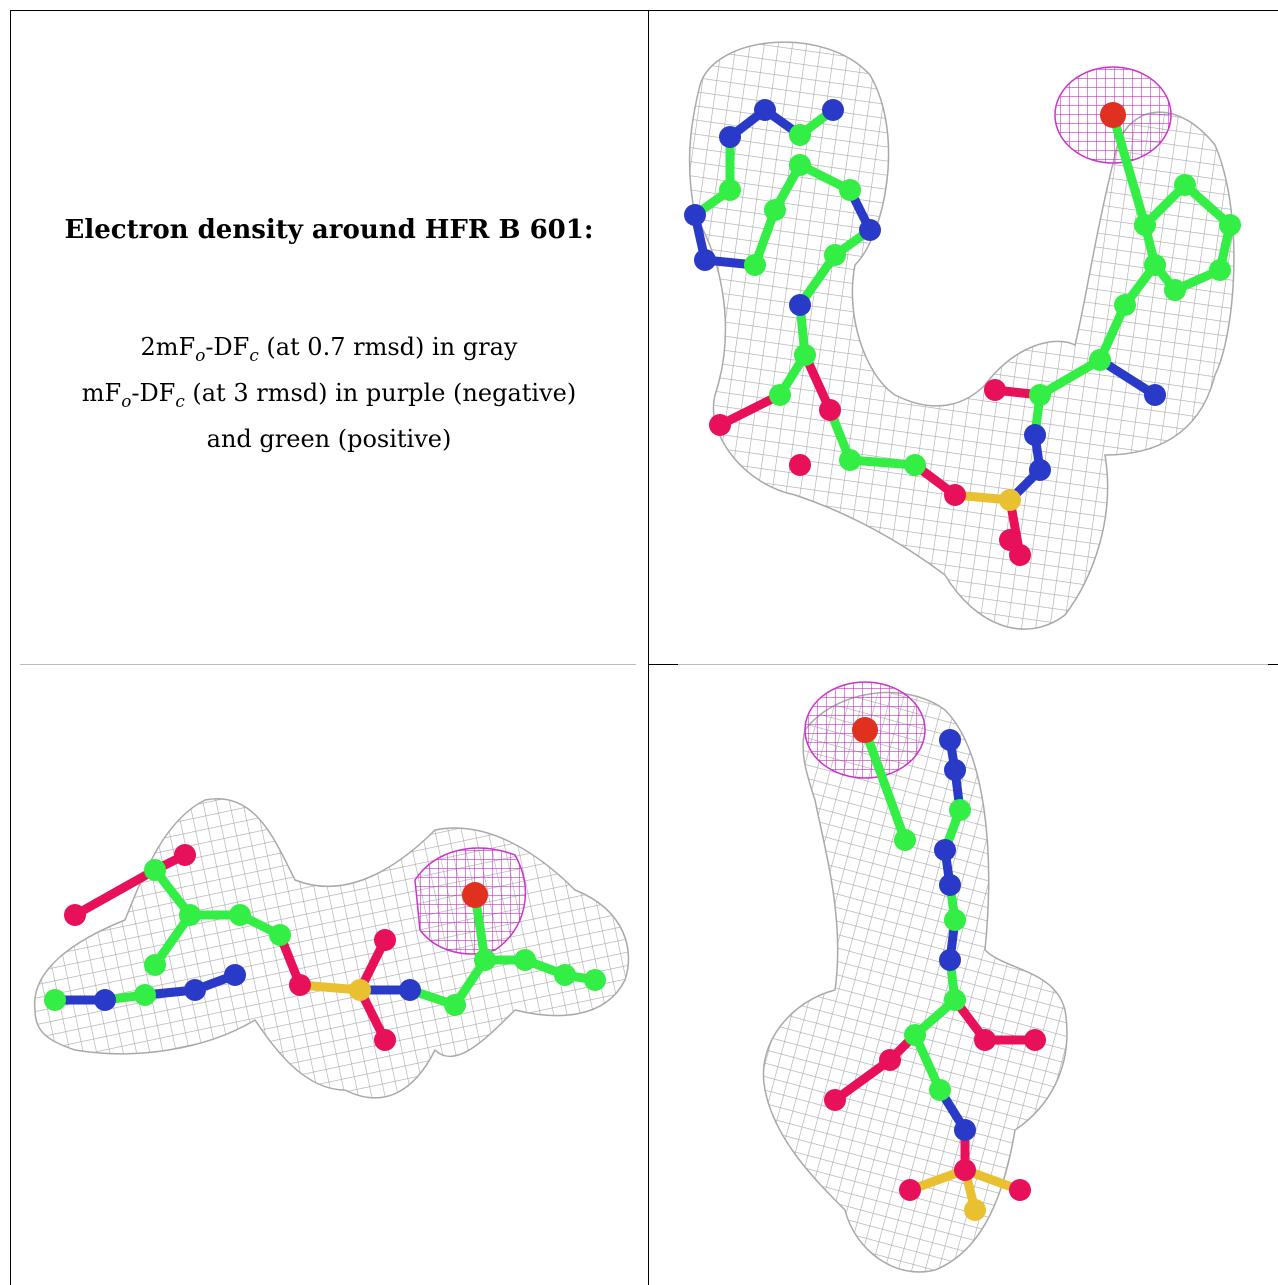  What do you see at coordinates (329, 438) in the screenshot?
I see `caption-line-3: and green (positive)` at bounding box center [329, 438].